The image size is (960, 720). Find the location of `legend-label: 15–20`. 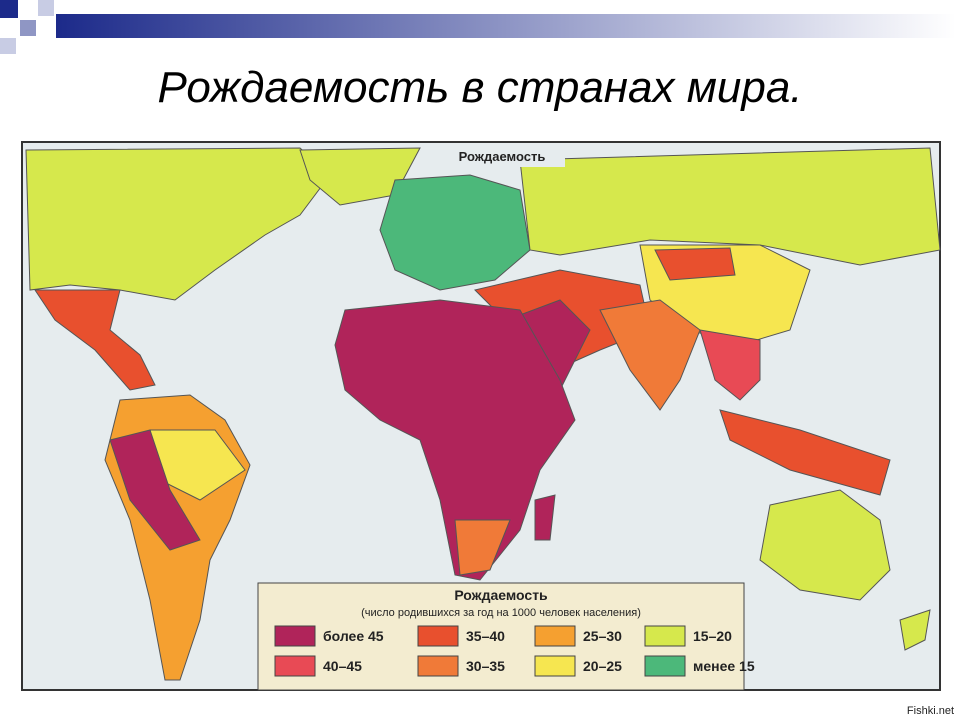

legend-label: 15–20 is located at coordinates (712, 636).